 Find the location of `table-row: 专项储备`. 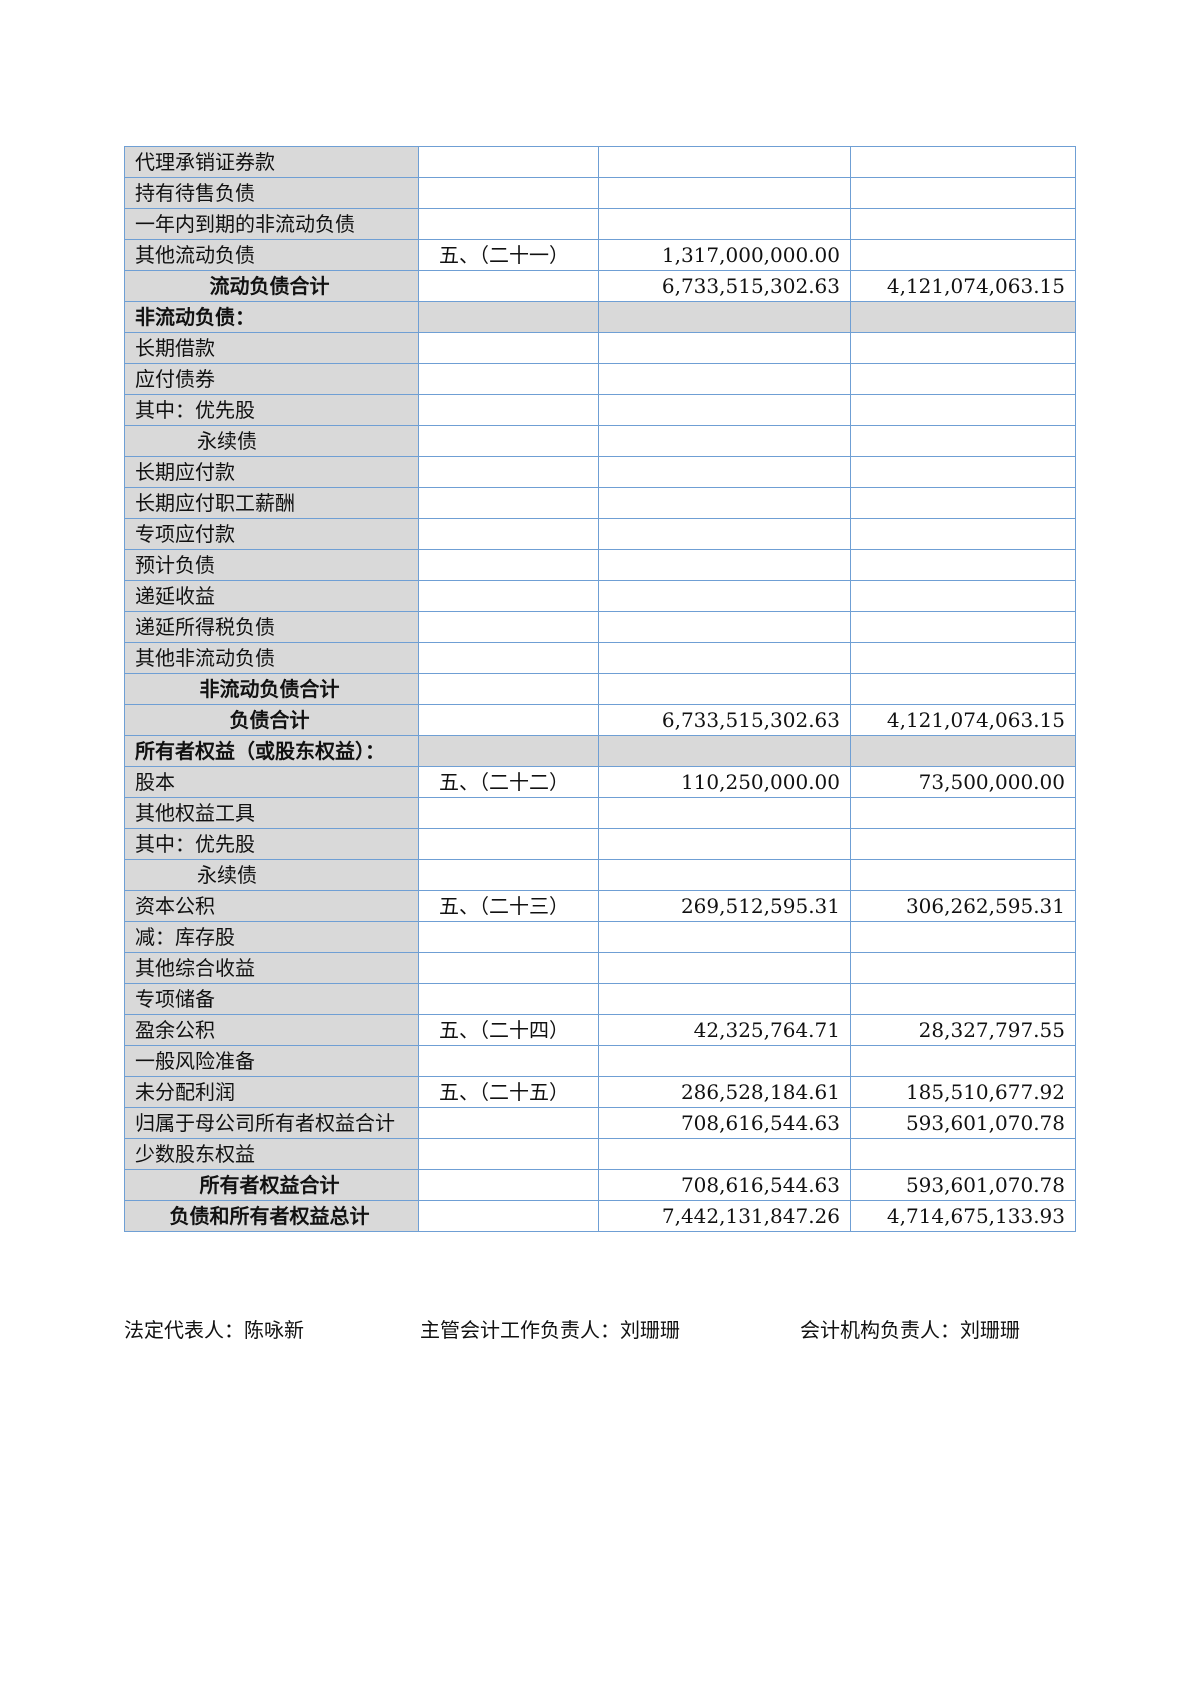

table-row: 专项储备 is located at coordinates (600, 999).